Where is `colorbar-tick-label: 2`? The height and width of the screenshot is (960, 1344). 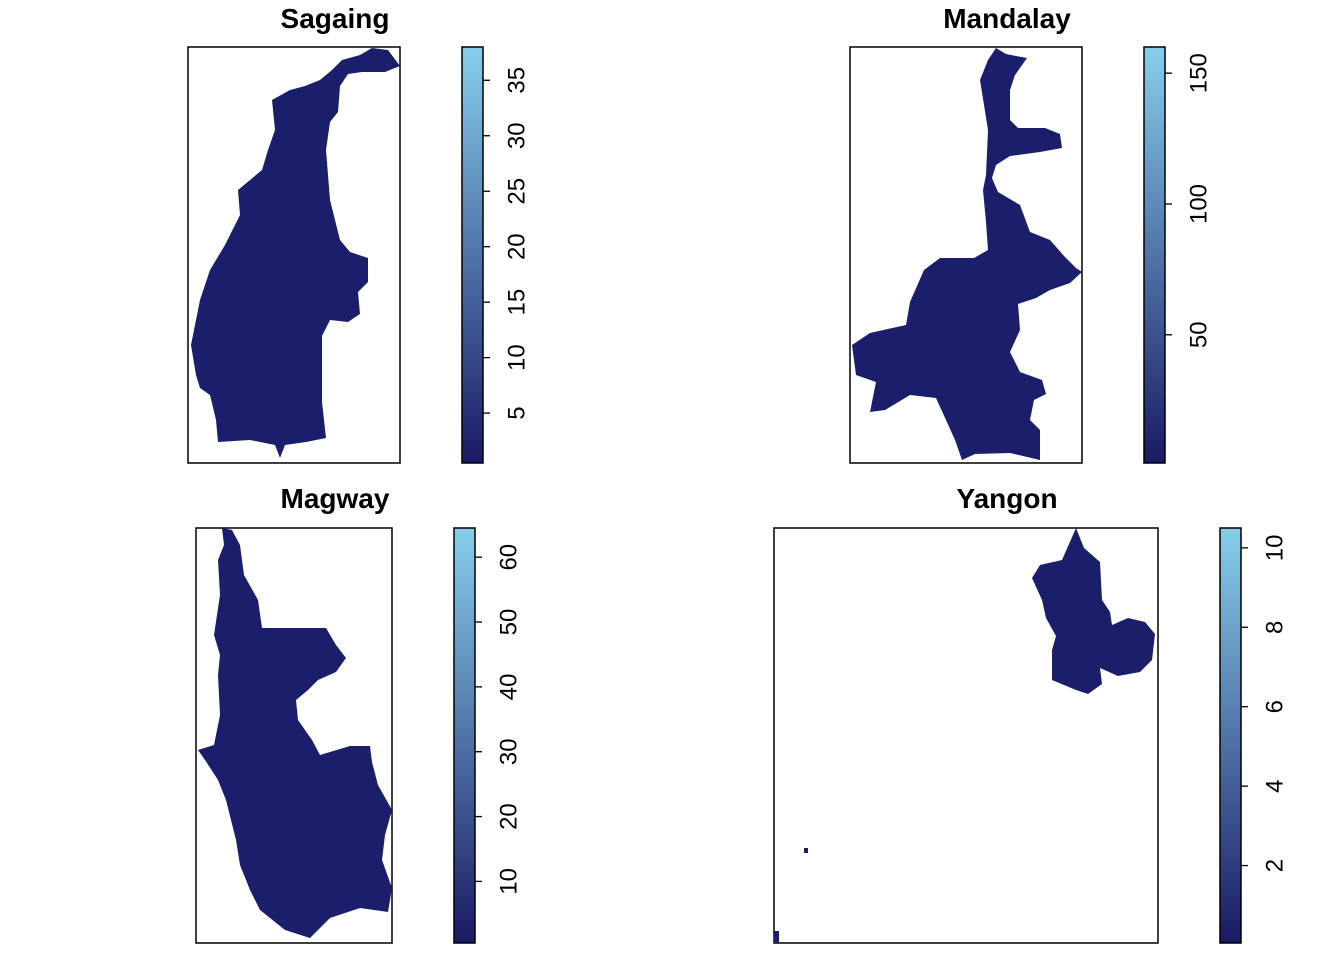
colorbar-tick-label: 2 is located at coordinates (1275, 865).